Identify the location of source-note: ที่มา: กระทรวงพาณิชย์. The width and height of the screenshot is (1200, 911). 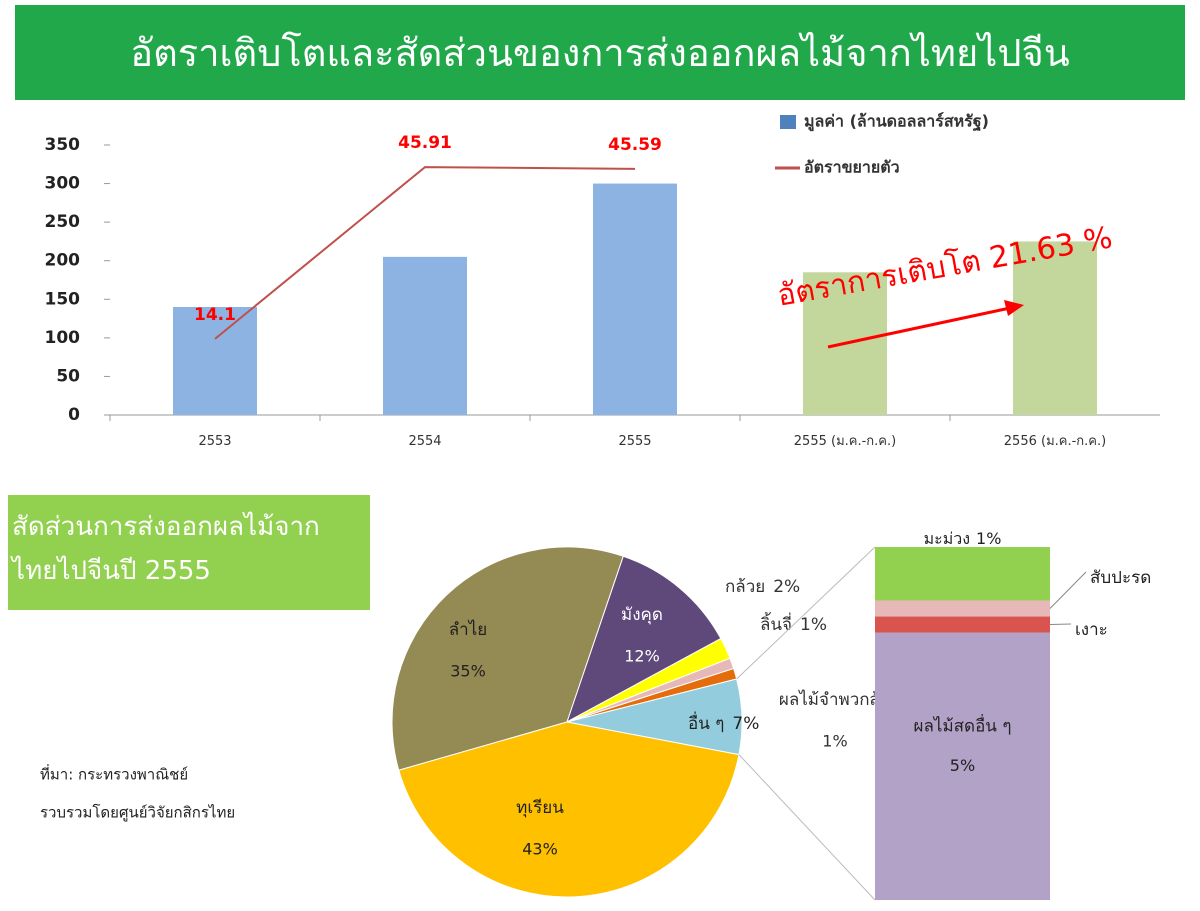
(114, 774).